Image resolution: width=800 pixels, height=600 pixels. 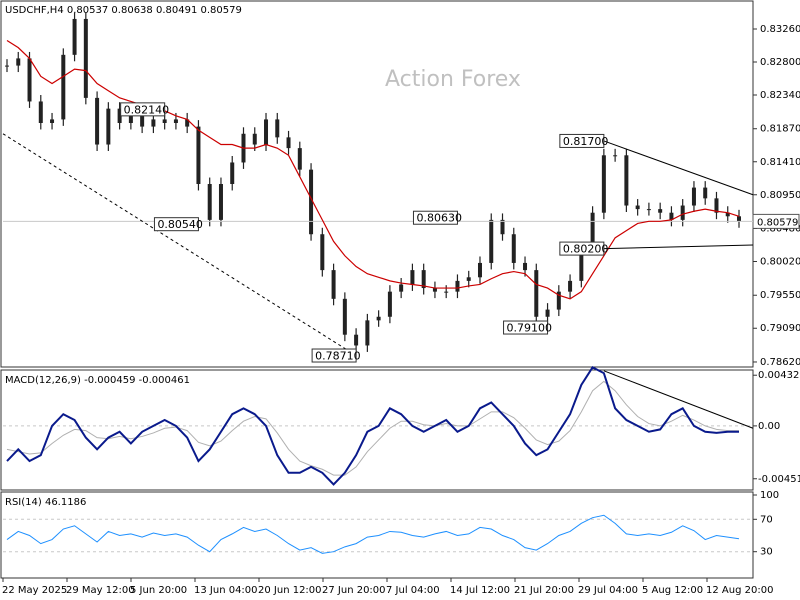 I want to click on rsi-panel: RSI(14) 46.1186 100 70 30, so click(x=389, y=534).